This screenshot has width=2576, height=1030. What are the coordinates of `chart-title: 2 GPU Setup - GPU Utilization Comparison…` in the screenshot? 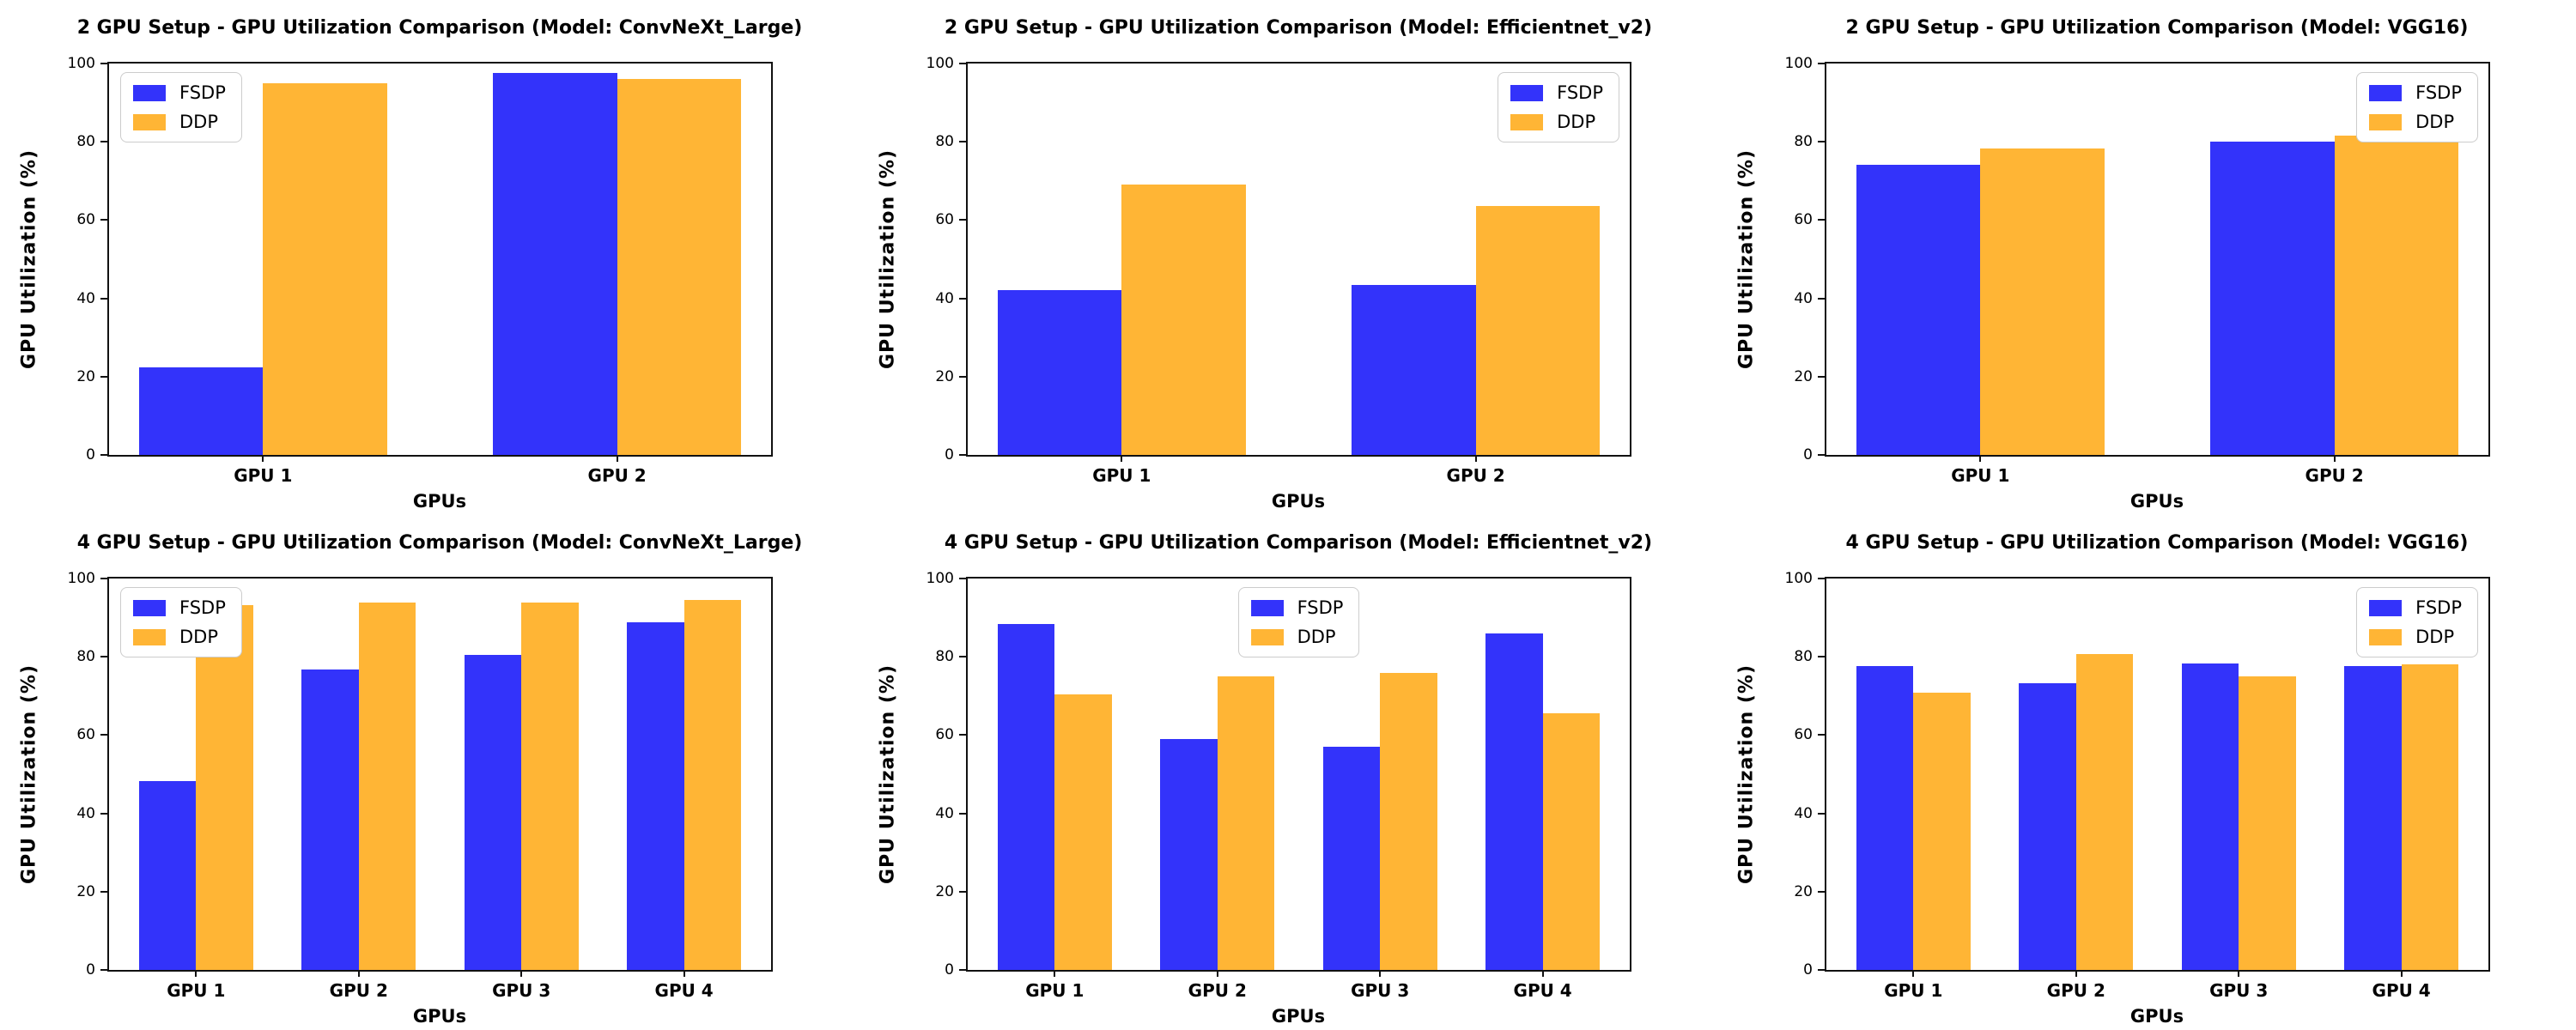 It's located at (1298, 28).